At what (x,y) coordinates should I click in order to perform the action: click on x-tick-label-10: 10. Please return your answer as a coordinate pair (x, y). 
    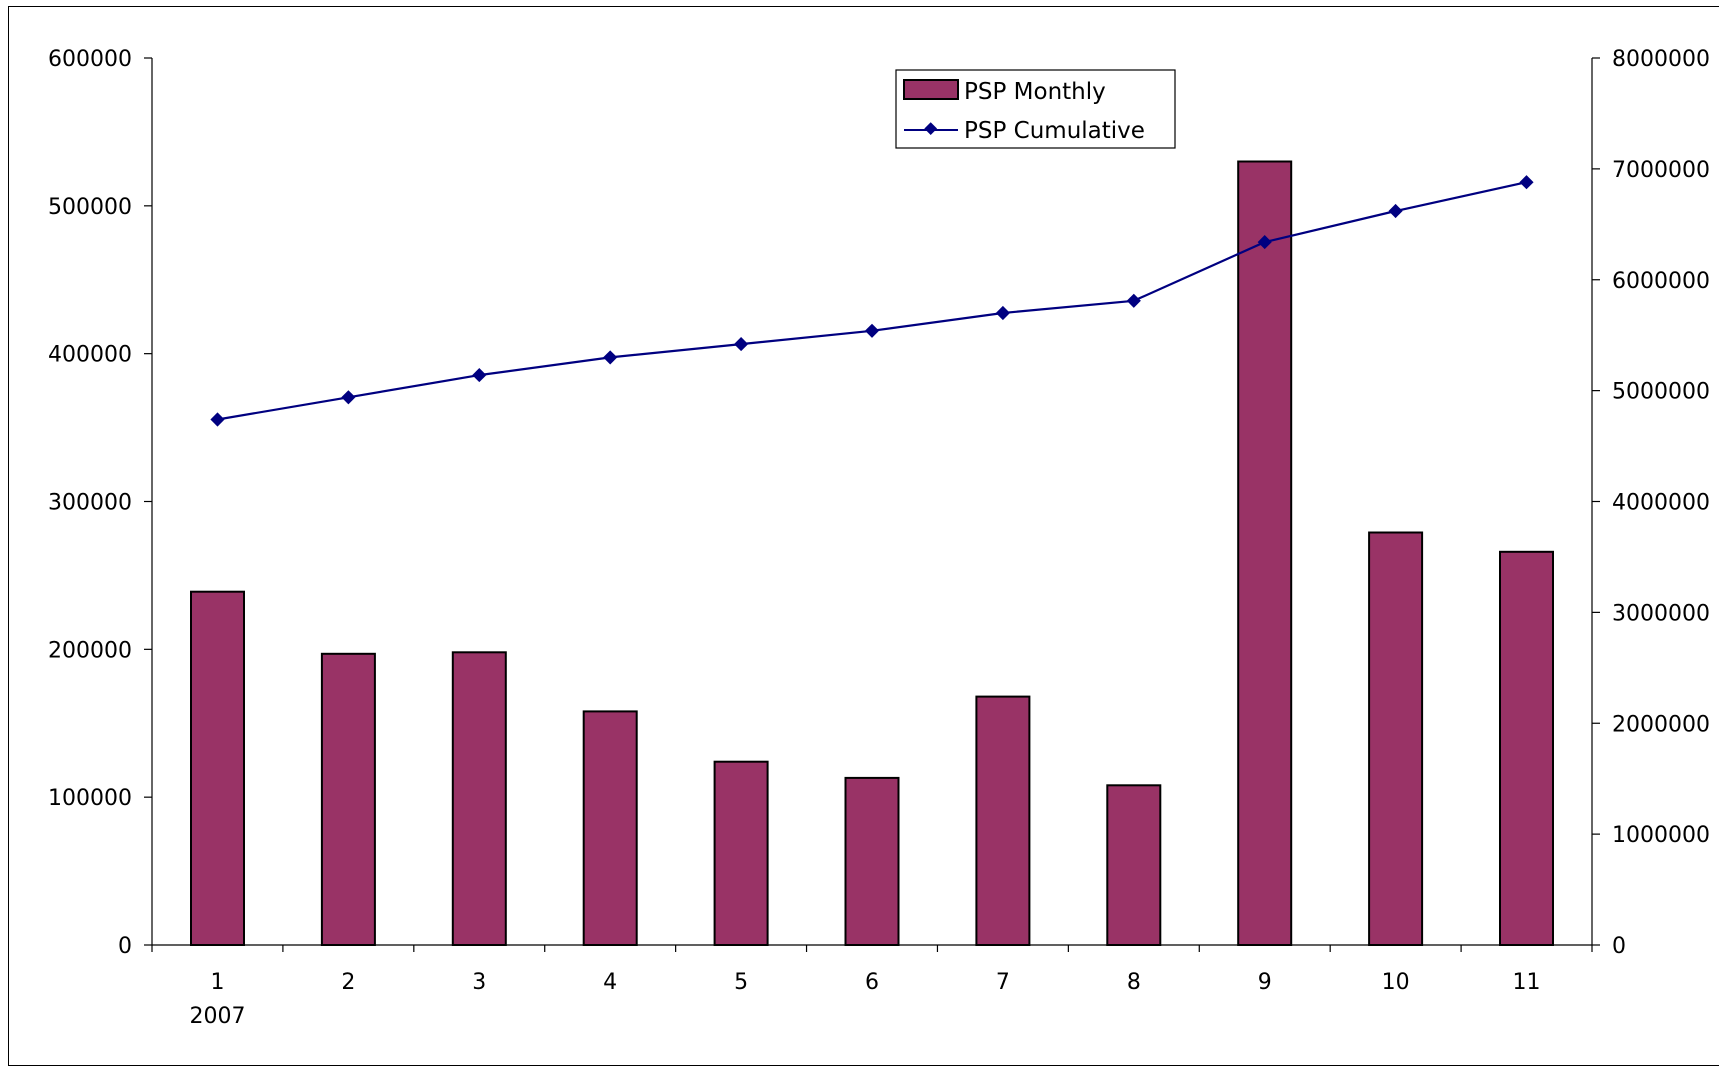
    Looking at the image, I should click on (1396, 982).